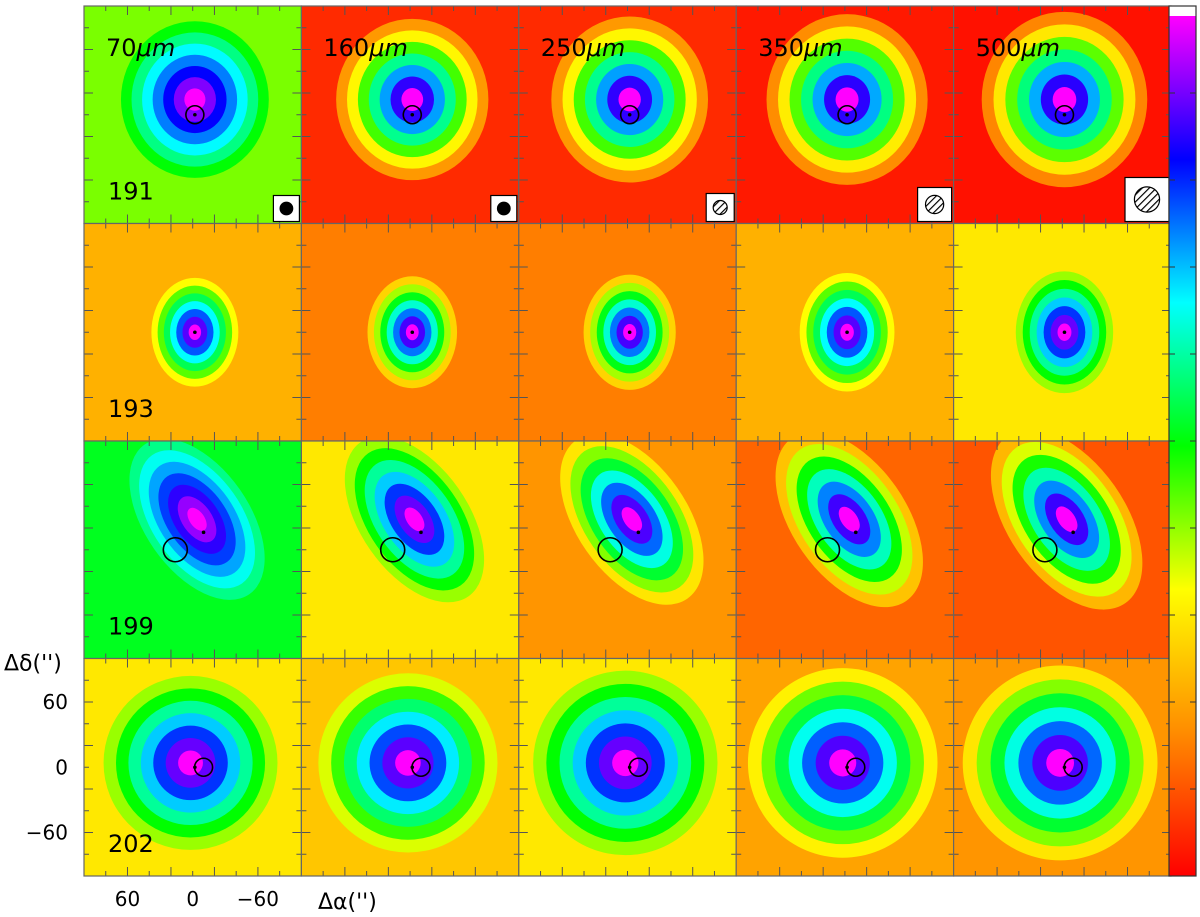 This screenshot has width=1200, height=917. Describe the element at coordinates (47, 833) in the screenshot. I see `y-tick-label: −60` at that location.